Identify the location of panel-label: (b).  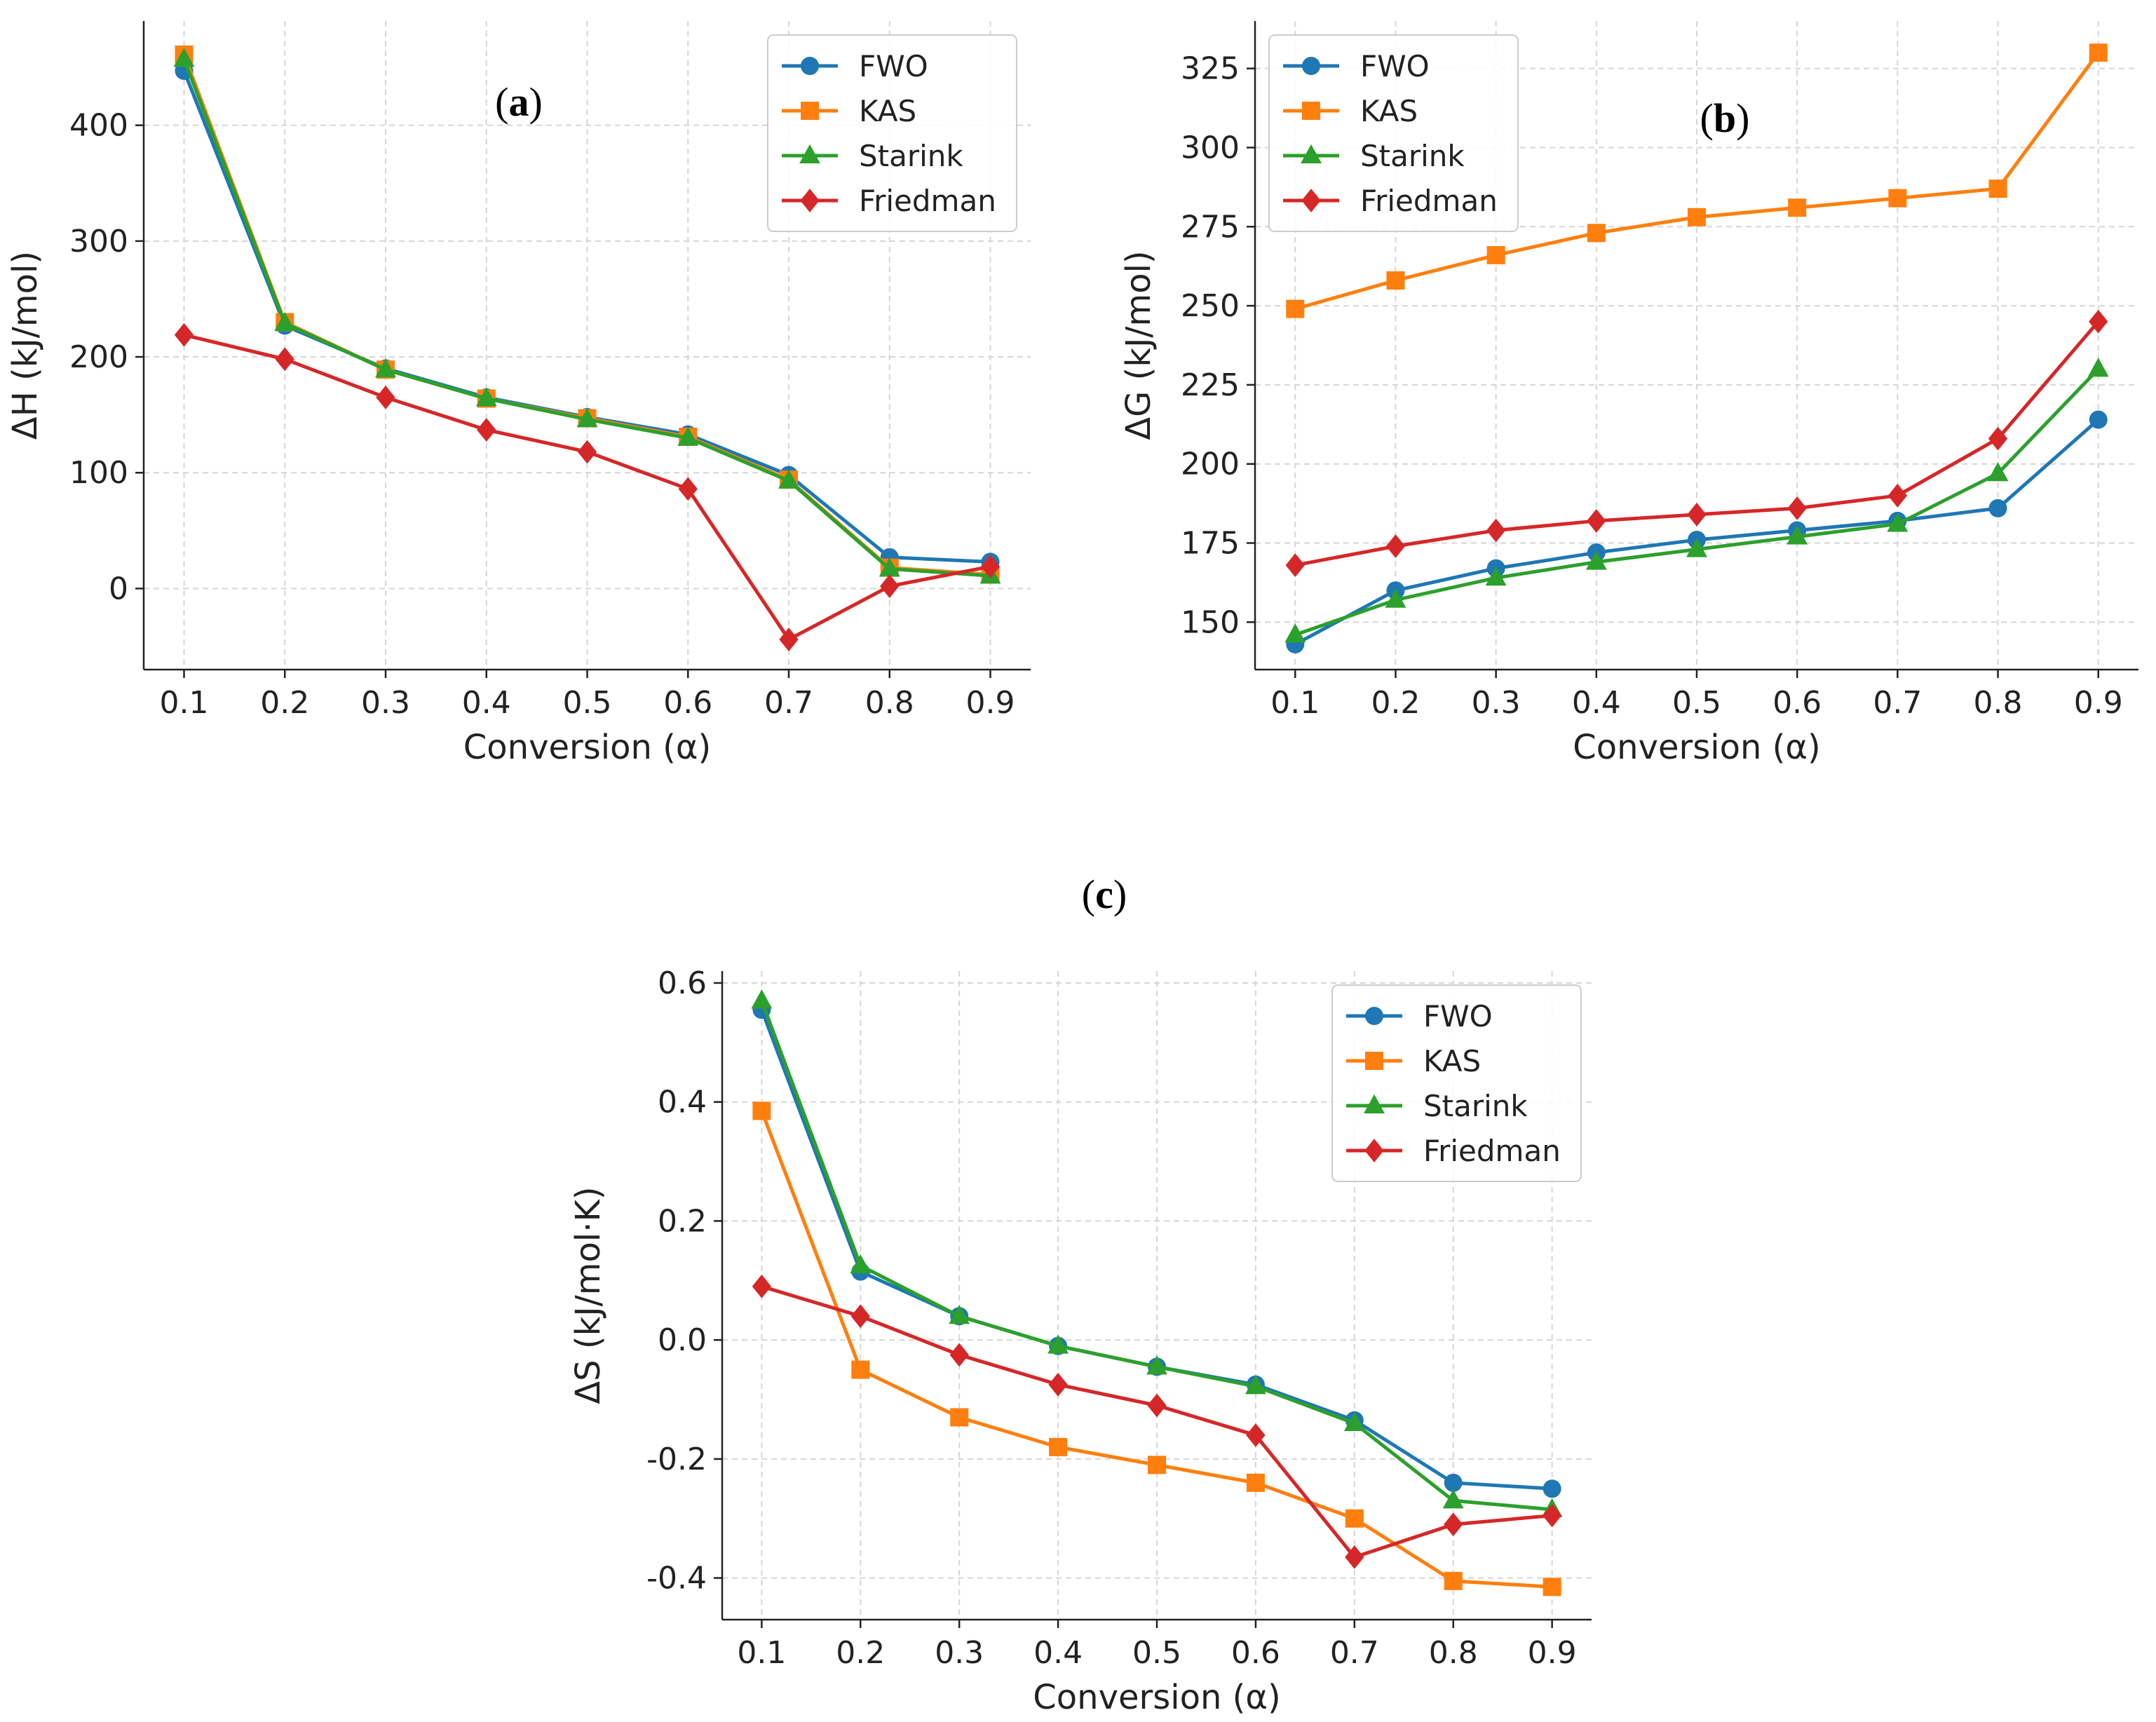
(1725, 118).